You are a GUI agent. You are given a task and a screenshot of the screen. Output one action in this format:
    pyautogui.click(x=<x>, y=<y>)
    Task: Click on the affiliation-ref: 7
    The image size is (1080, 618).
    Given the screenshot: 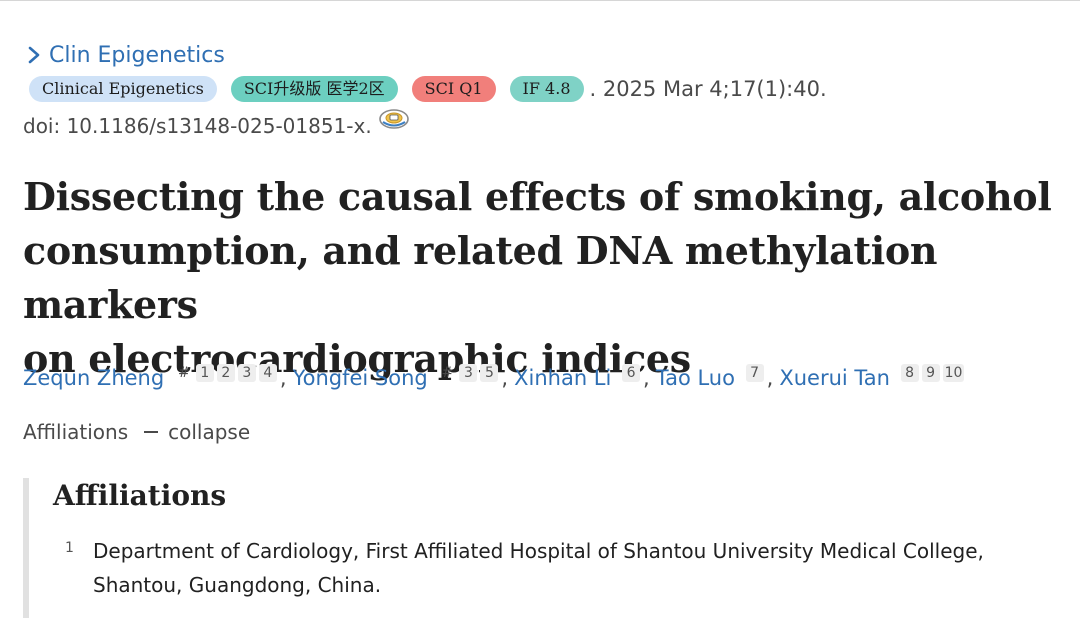 What is the action you would take?
    pyautogui.click(x=754, y=373)
    